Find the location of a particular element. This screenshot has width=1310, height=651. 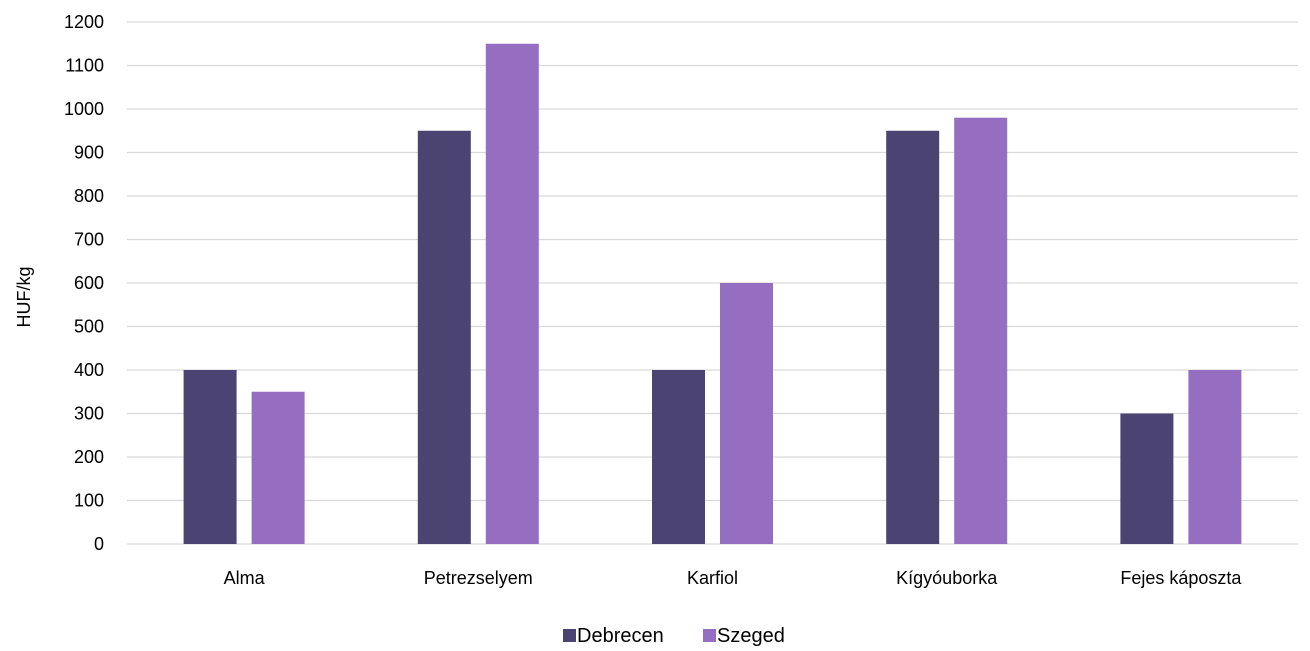

x-tick-label: Karfiol is located at coordinates (712, 578).